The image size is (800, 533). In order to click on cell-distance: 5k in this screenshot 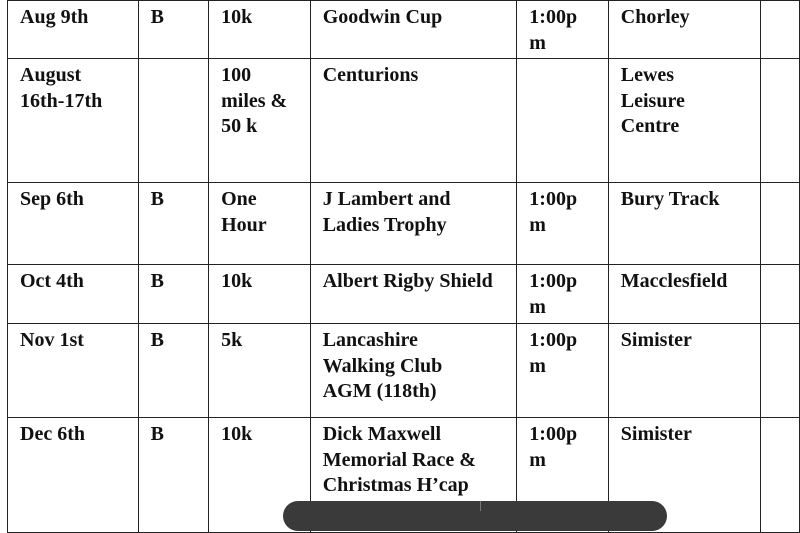, I will do `click(259, 370)`.